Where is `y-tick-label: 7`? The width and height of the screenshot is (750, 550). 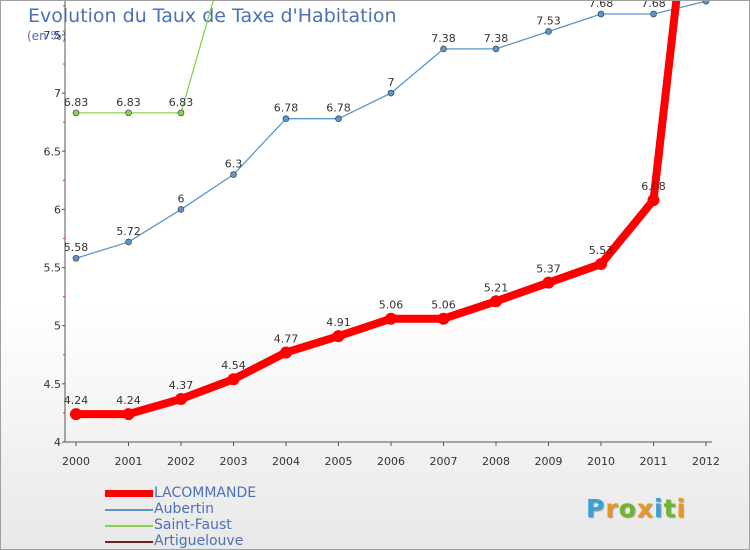 y-tick-label: 7 is located at coordinates (57, 93).